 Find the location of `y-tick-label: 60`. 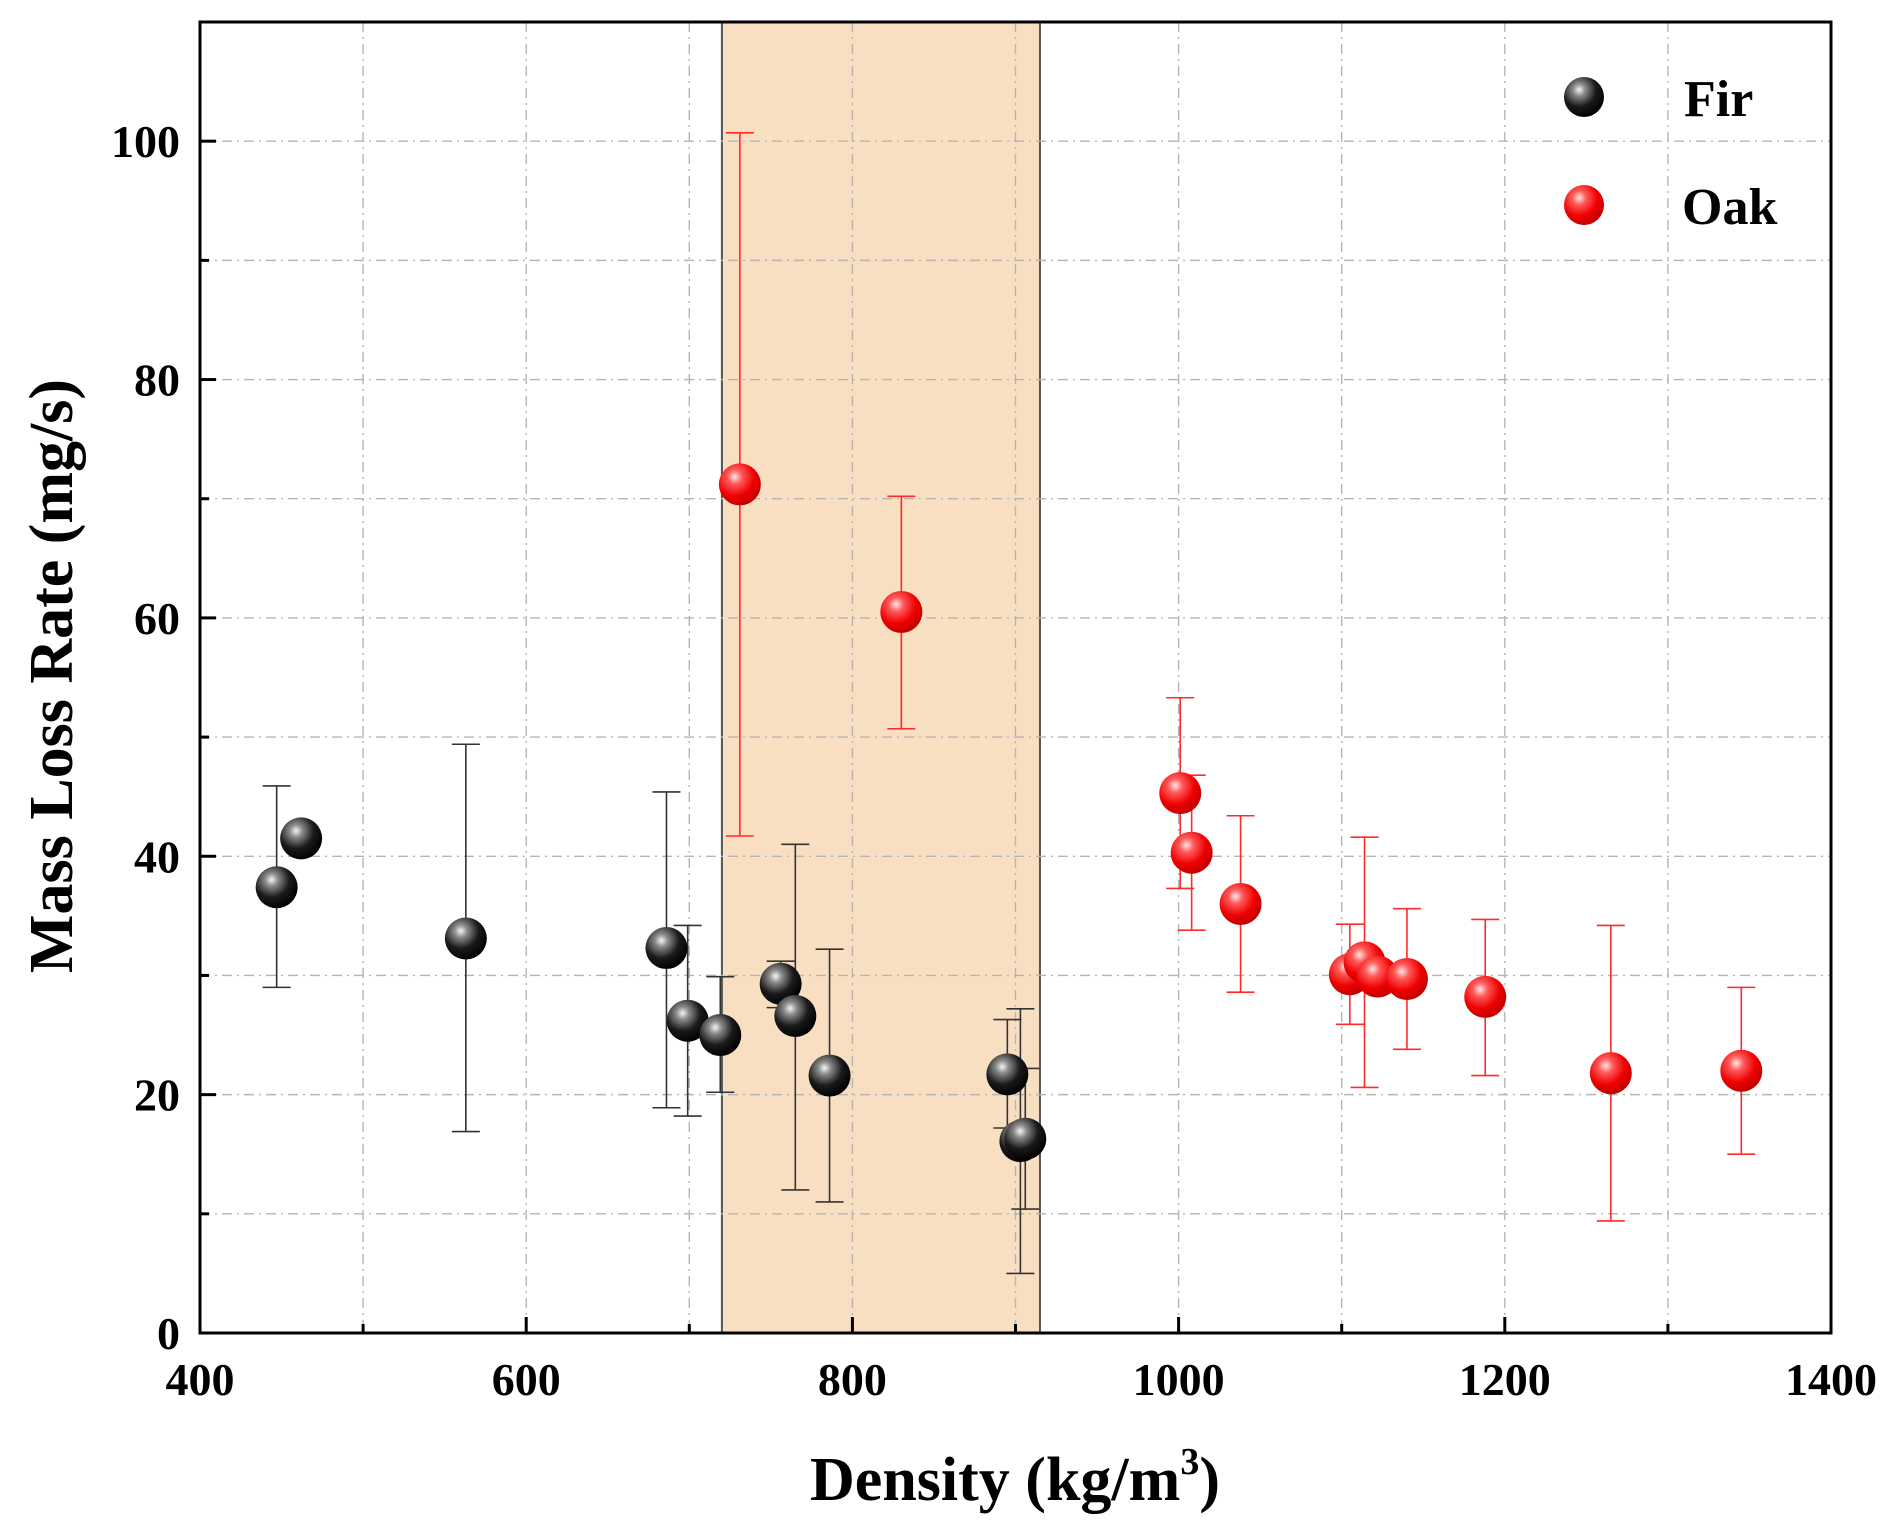

y-tick-label: 60 is located at coordinates (157, 618).